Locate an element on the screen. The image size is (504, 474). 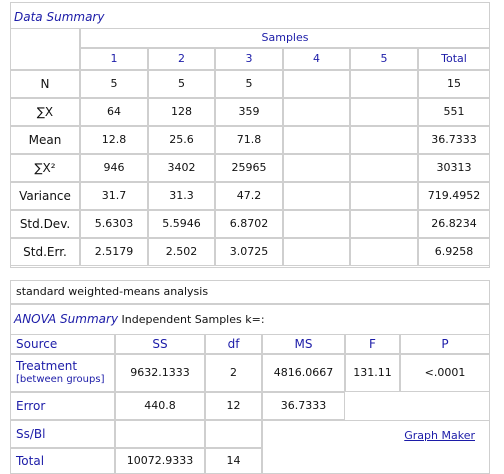
cell: 359 is located at coordinates (249, 112).